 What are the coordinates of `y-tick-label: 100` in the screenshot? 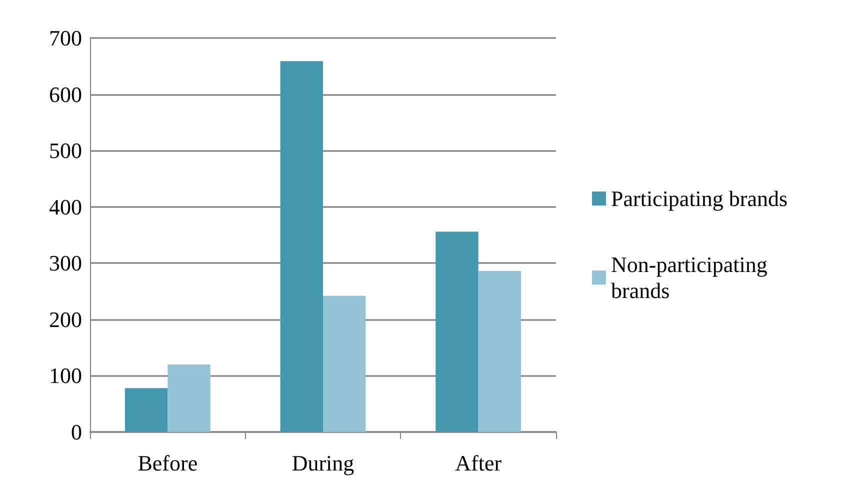 It's located at (65, 375).